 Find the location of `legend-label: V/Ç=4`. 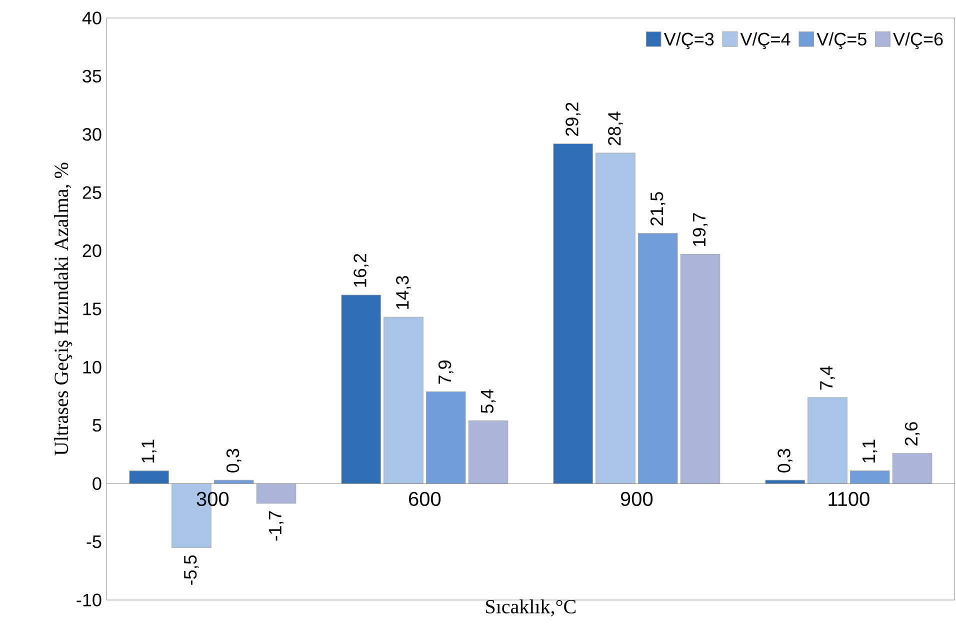

legend-label: V/Ç=4 is located at coordinates (765, 41).